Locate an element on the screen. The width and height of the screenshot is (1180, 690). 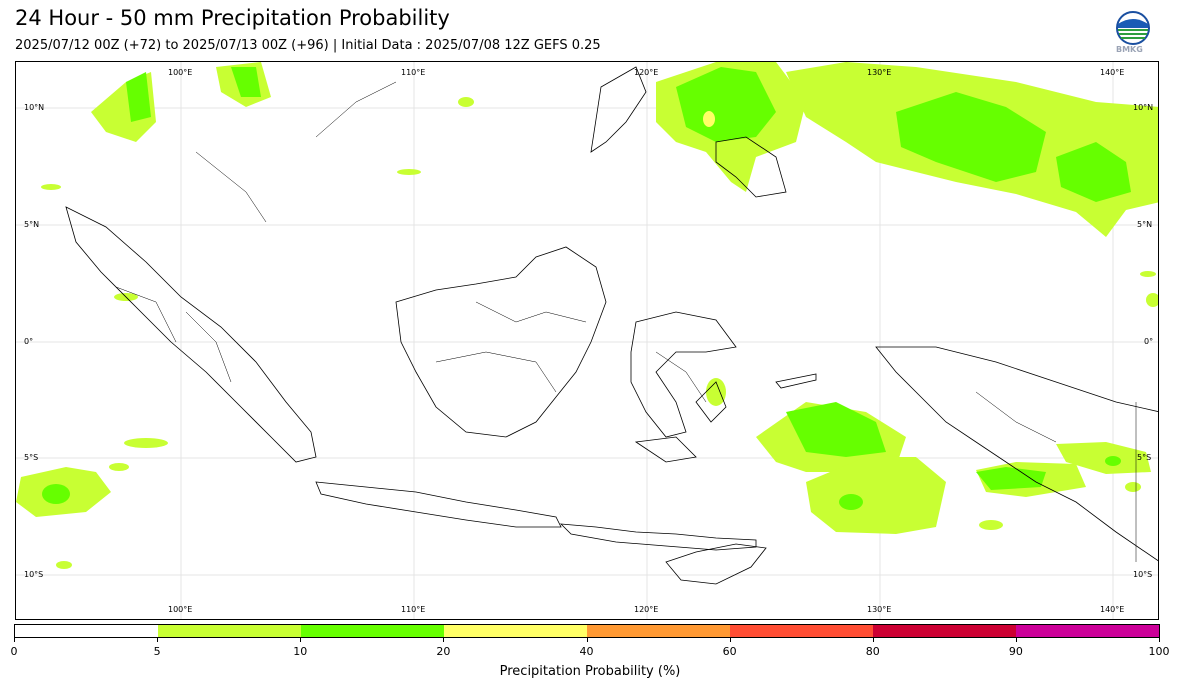
colorbar-tick-label: 60 is located at coordinates (729, 651).